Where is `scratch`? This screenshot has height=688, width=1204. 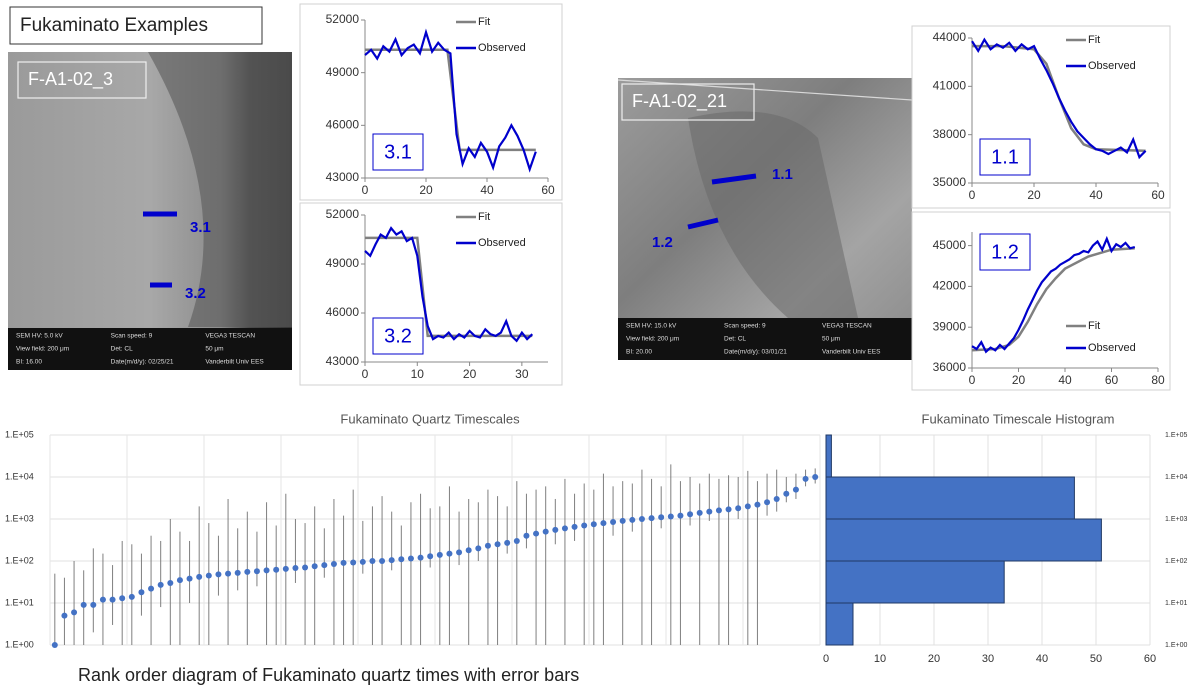 scratch is located at coordinates (765, 90).